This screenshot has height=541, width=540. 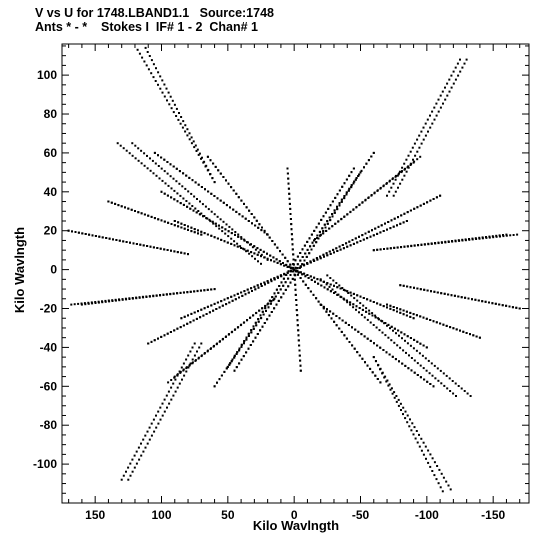 What do you see at coordinates (427, 515) in the screenshot?
I see `x-tick-label: -100` at bounding box center [427, 515].